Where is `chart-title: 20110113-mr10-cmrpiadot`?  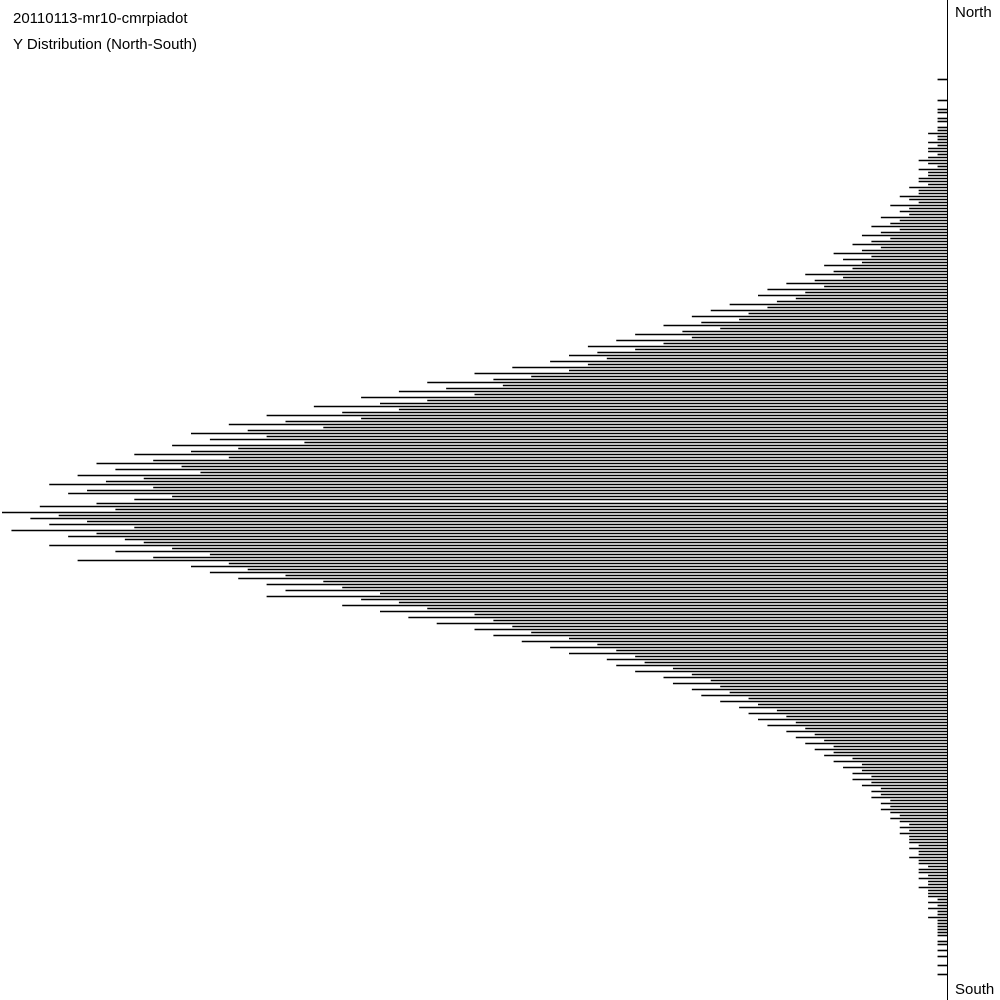
chart-title: 20110113-mr10-cmrpiadot is located at coordinates (100, 18).